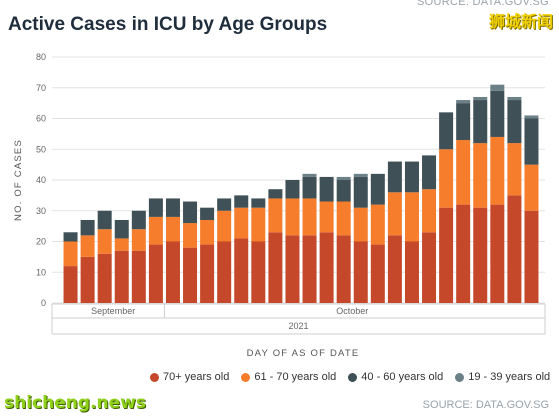 This screenshot has width=559, height=417. What do you see at coordinates (298, 326) in the screenshot?
I see `year-label: 2021` at bounding box center [298, 326].